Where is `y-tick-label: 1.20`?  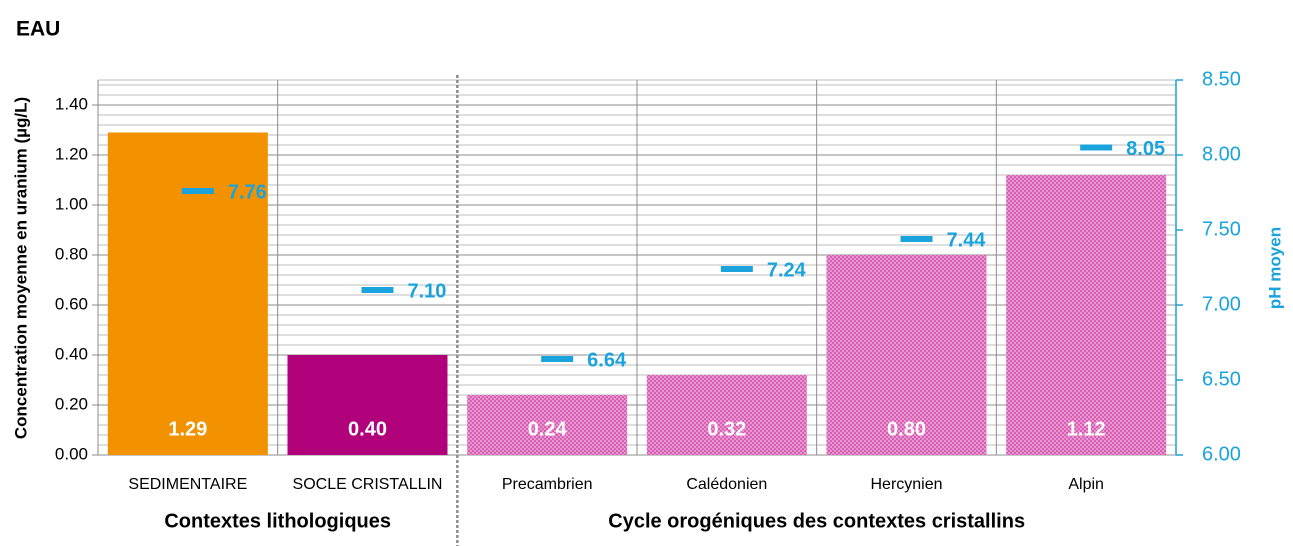 y-tick-label: 1.20 is located at coordinates (71, 153).